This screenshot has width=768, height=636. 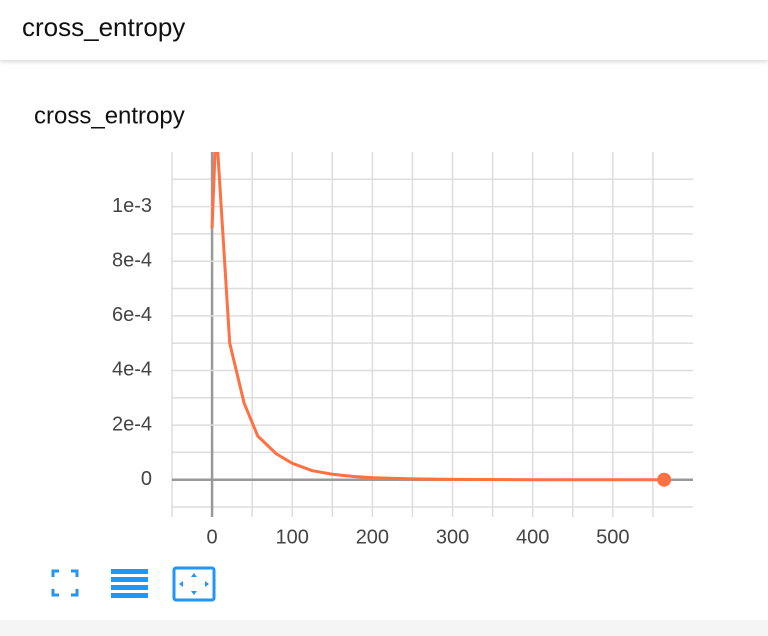 What do you see at coordinates (384, 30) in the screenshot?
I see `header: cross_entropy` at bounding box center [384, 30].